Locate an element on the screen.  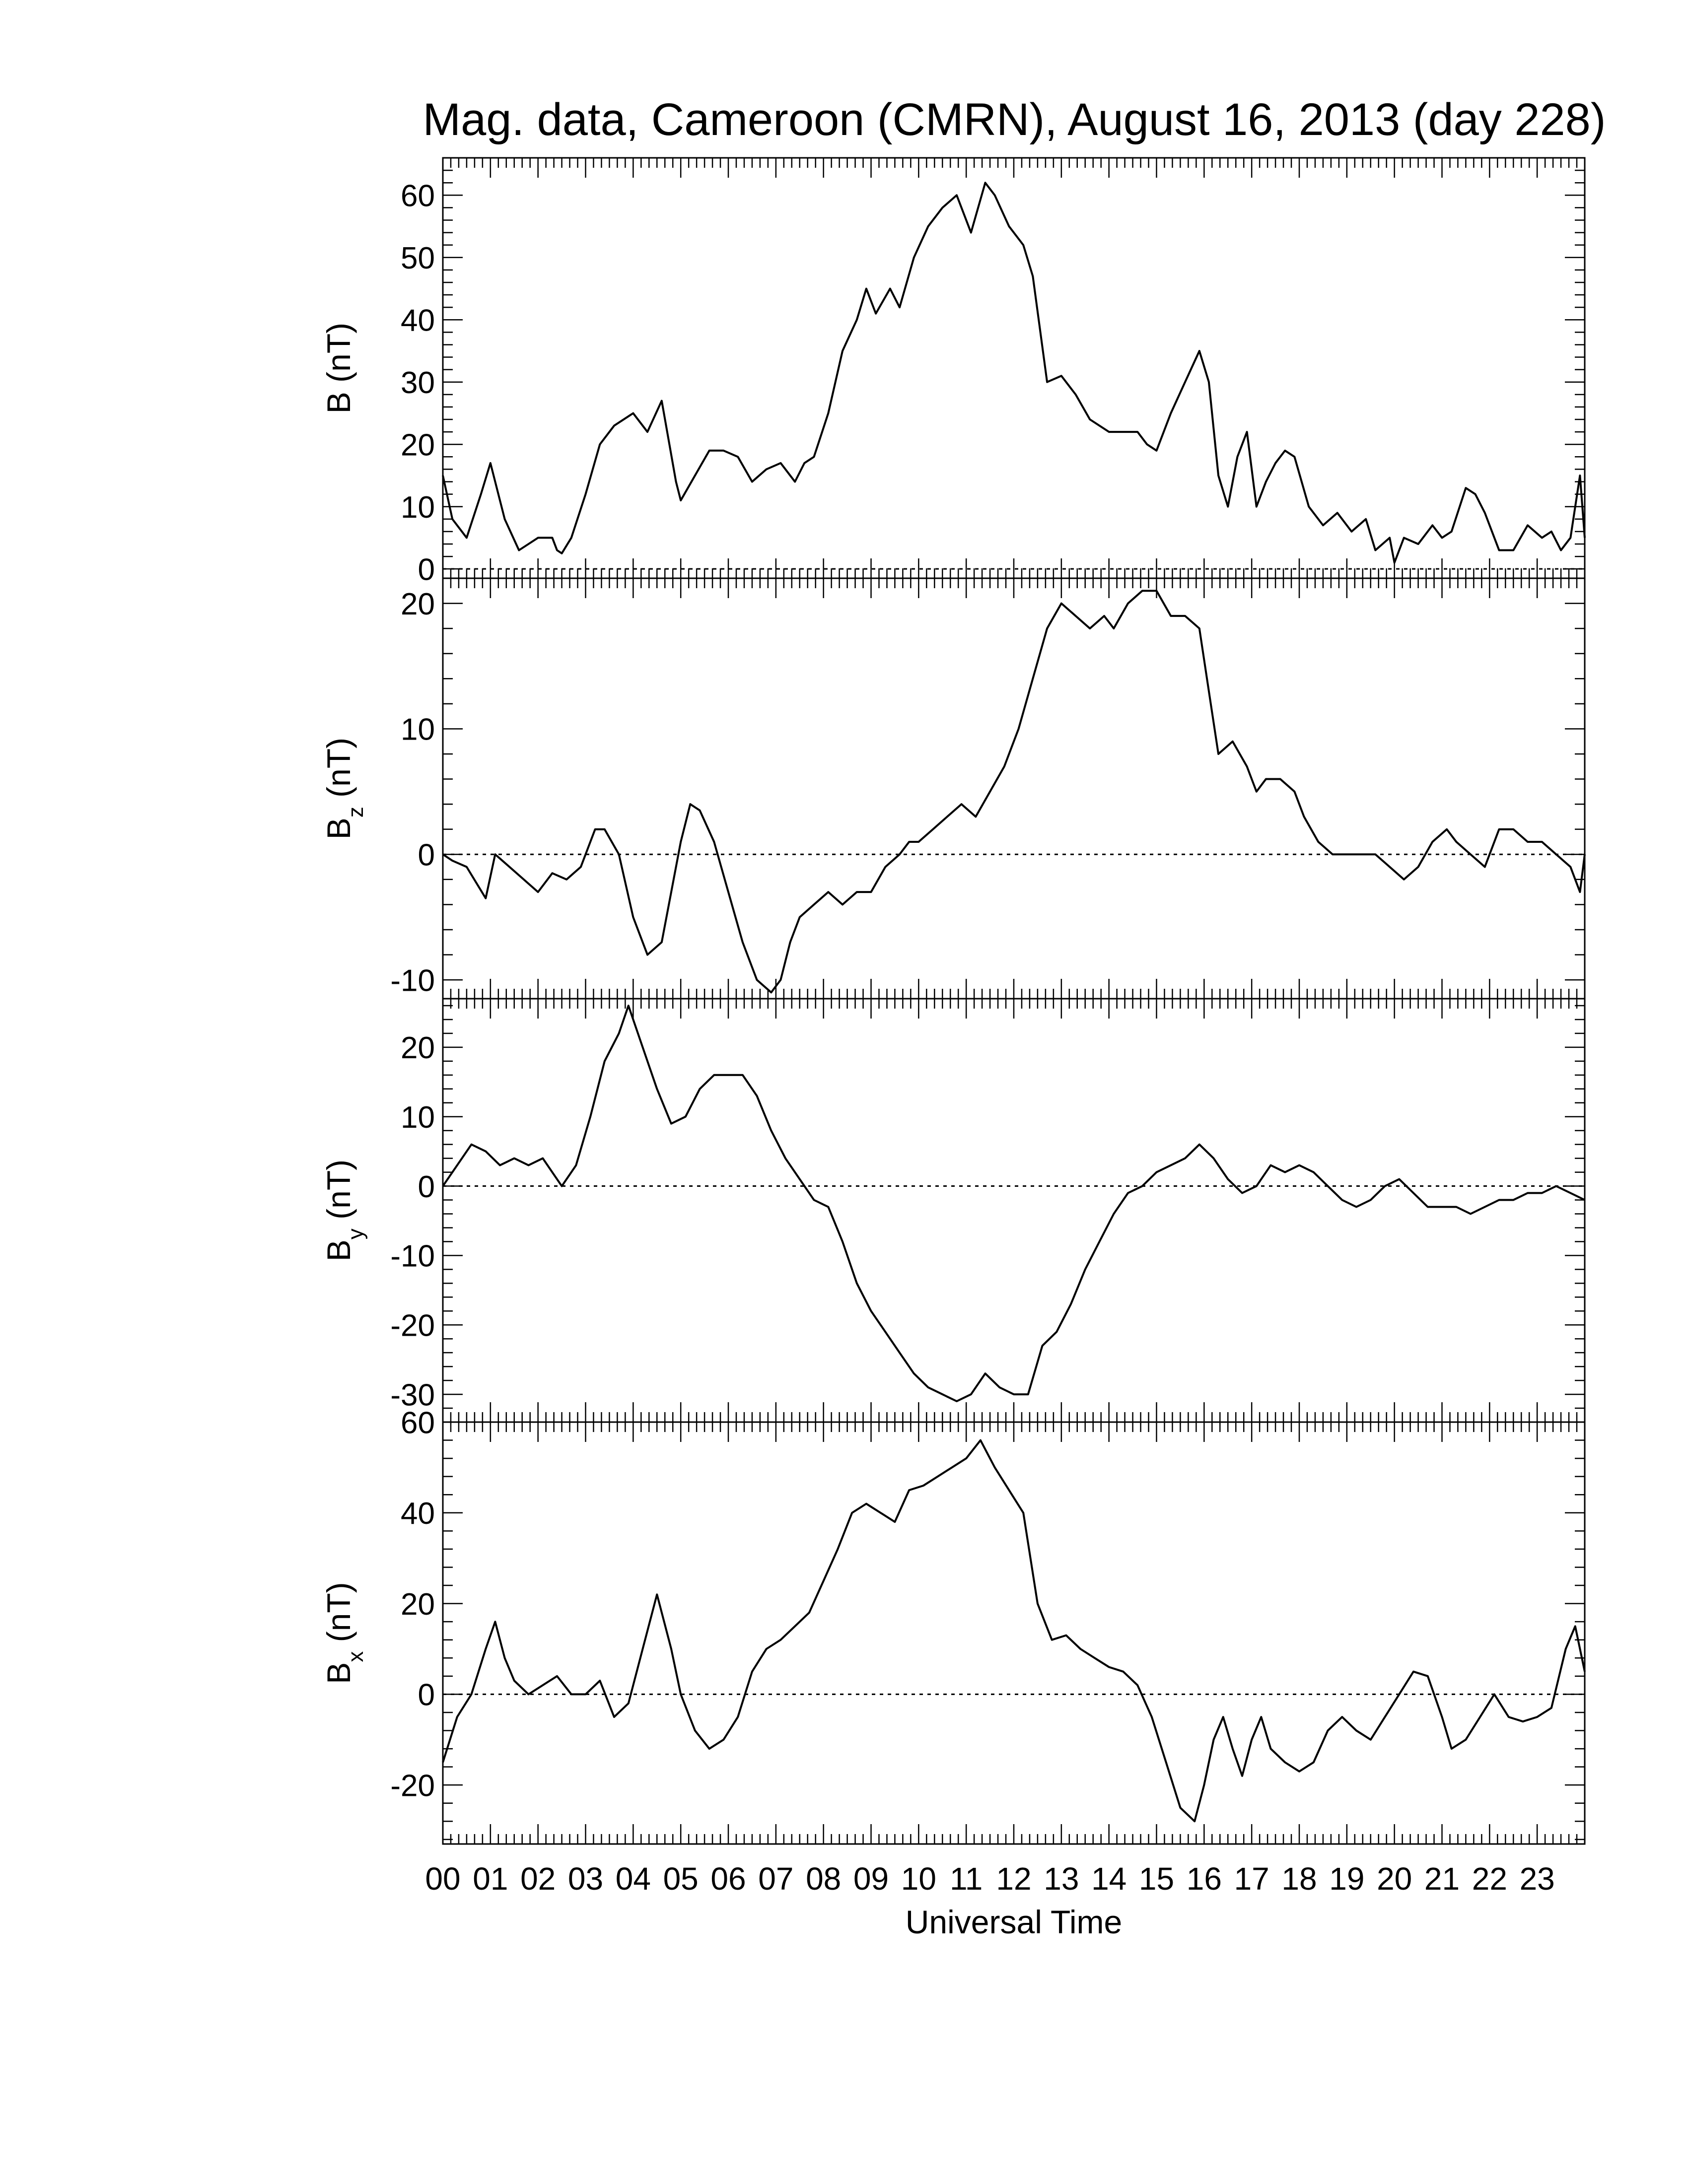
x-tick-label: 03 is located at coordinates (585, 1879).